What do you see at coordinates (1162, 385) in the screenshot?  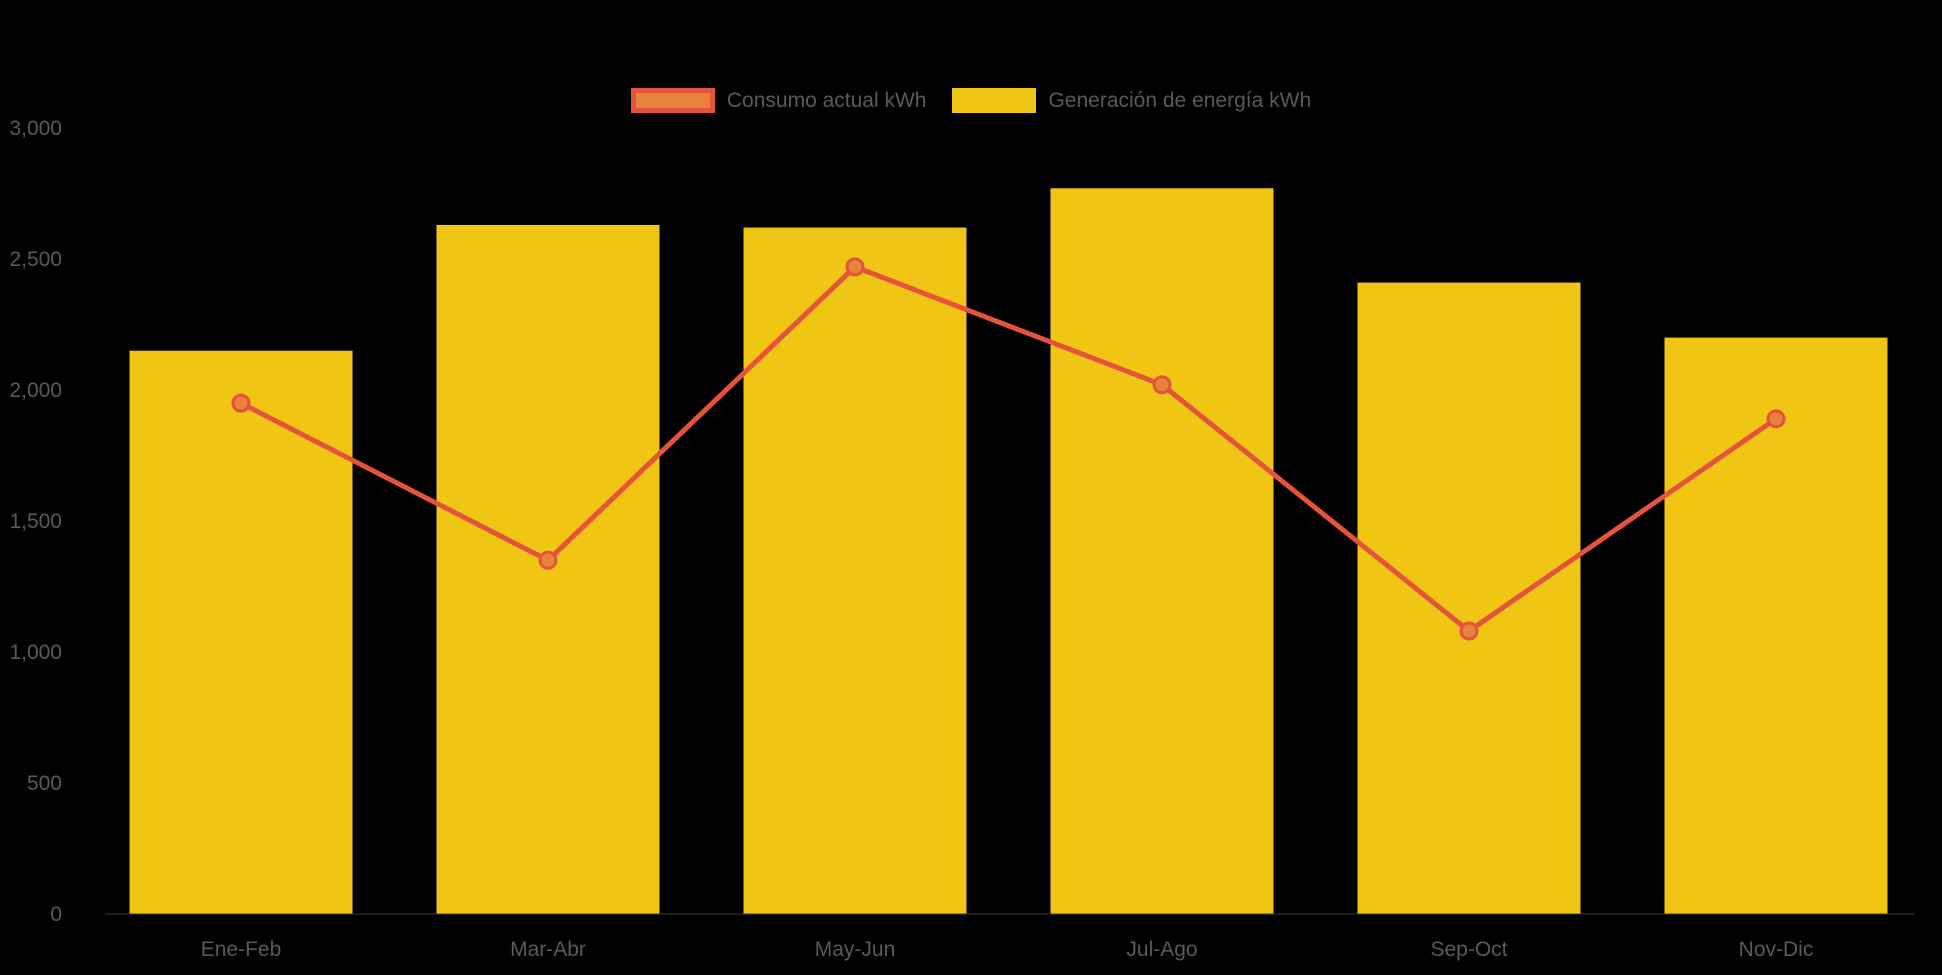 I see `line-marker-jul-ago` at bounding box center [1162, 385].